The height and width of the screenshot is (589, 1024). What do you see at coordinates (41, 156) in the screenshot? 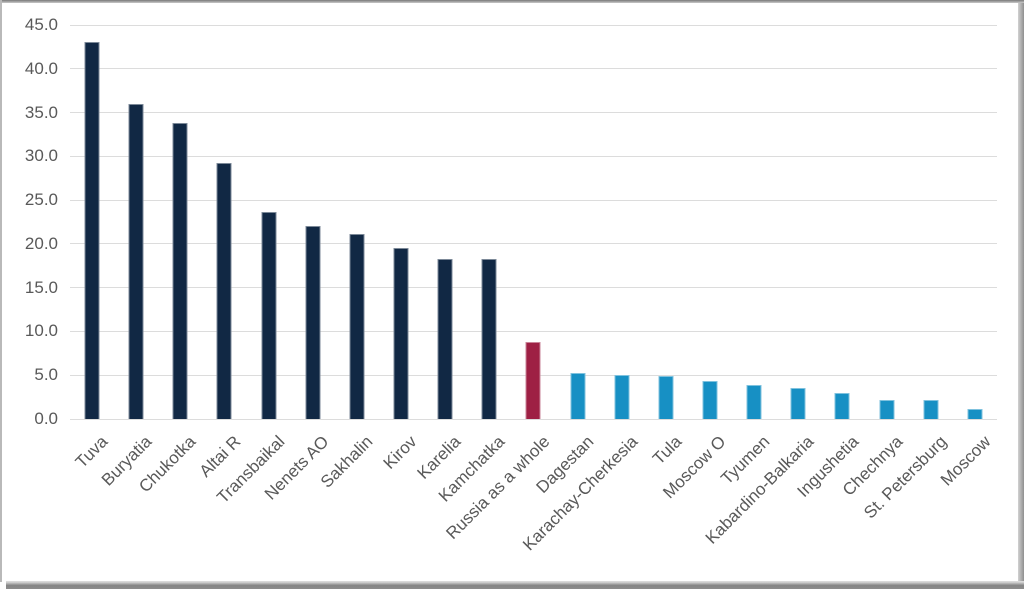
I see `y-tick-label: 30.0` at bounding box center [41, 156].